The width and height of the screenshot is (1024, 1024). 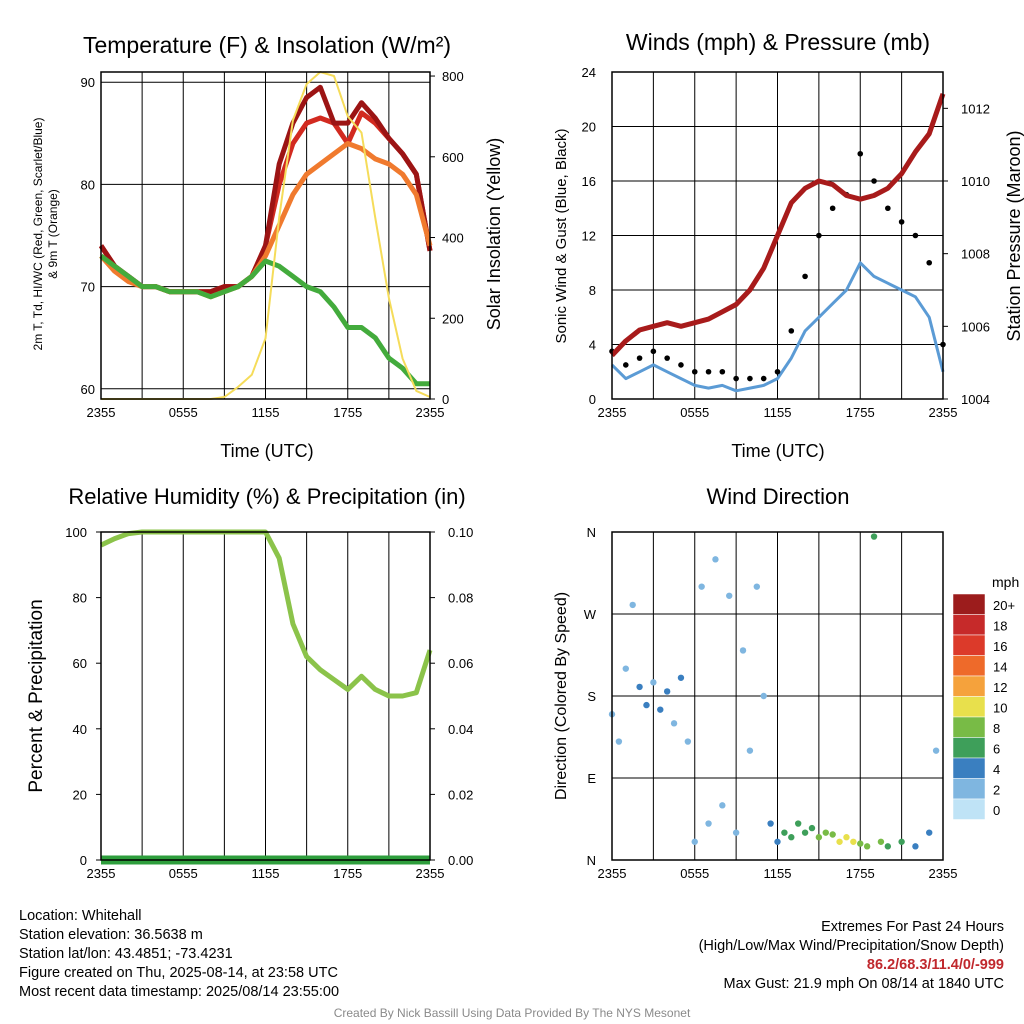 What do you see at coordinates (80, 729) in the screenshot?
I see `y-tick-label: 40` at bounding box center [80, 729].